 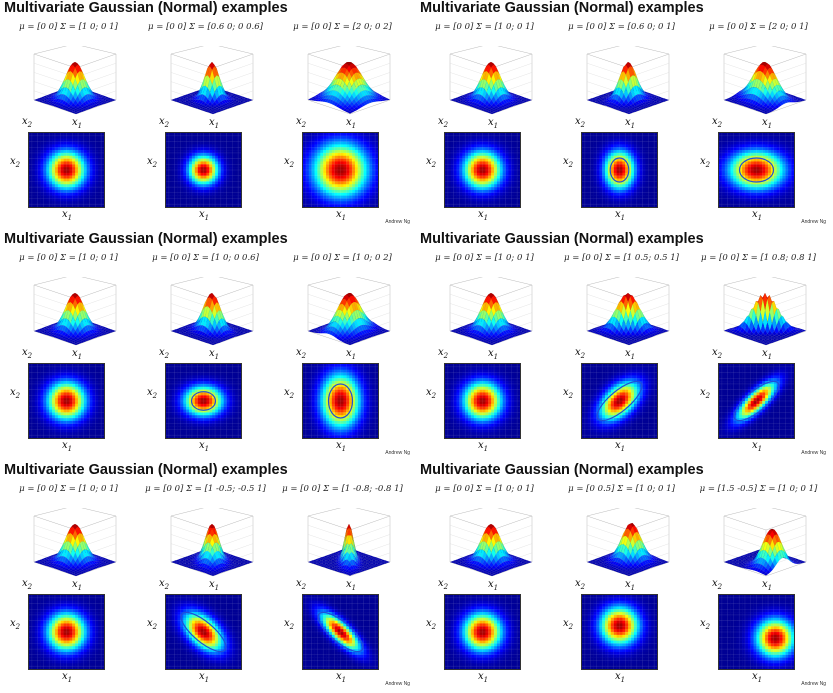 I want to click on axis-frame-line, so click(x=466, y=50).